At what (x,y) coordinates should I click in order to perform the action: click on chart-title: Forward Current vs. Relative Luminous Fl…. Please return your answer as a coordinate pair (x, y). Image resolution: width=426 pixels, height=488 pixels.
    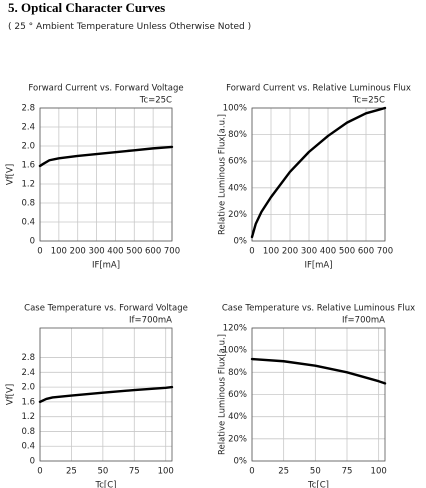
    Looking at the image, I should click on (318, 89).